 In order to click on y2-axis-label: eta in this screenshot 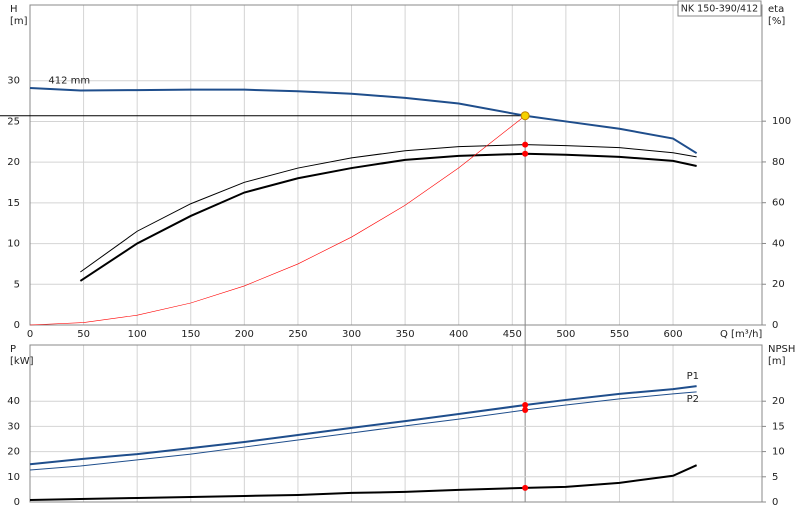, I will do `click(776, 9)`.